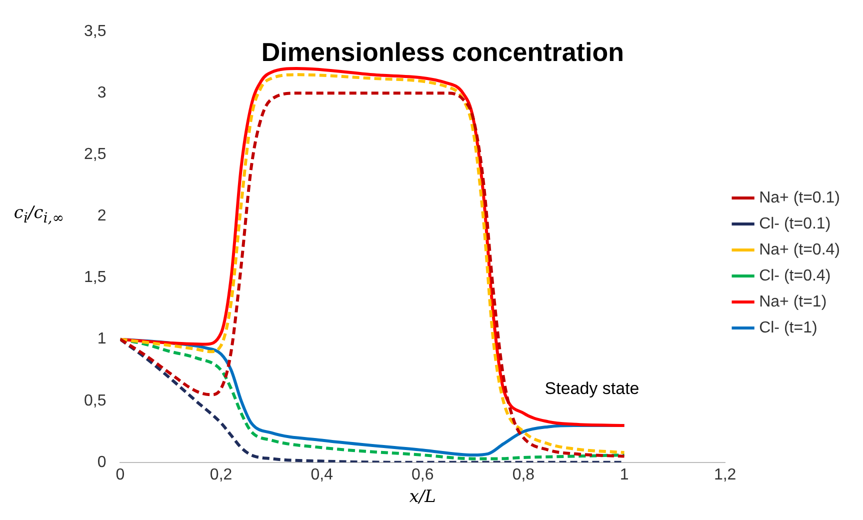 The width and height of the screenshot is (863, 520). I want to click on x-tick-label: 0, so click(120, 475).